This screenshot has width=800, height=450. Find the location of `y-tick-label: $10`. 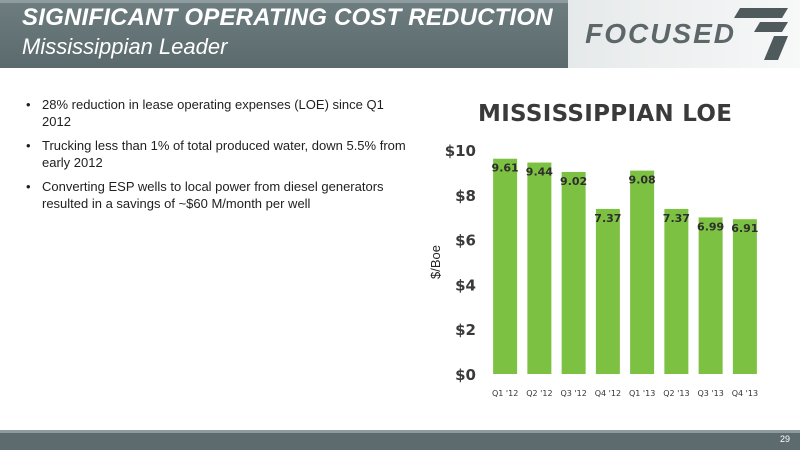

y-tick-label: $10 is located at coordinates (460, 151).